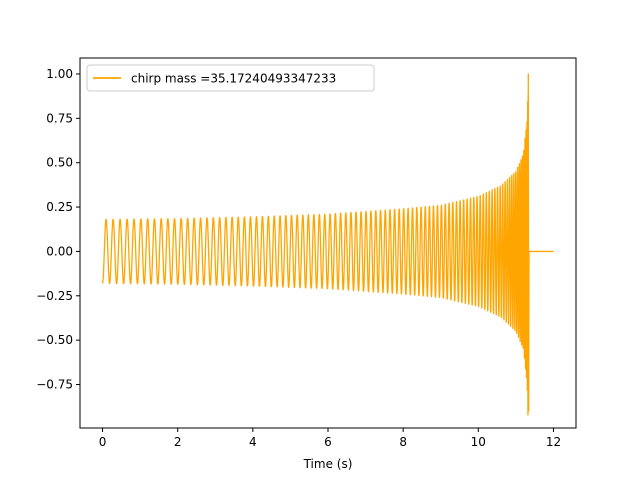 This screenshot has width=640, height=480. What do you see at coordinates (103, 442) in the screenshot?
I see `x-tick-label: 0` at bounding box center [103, 442].